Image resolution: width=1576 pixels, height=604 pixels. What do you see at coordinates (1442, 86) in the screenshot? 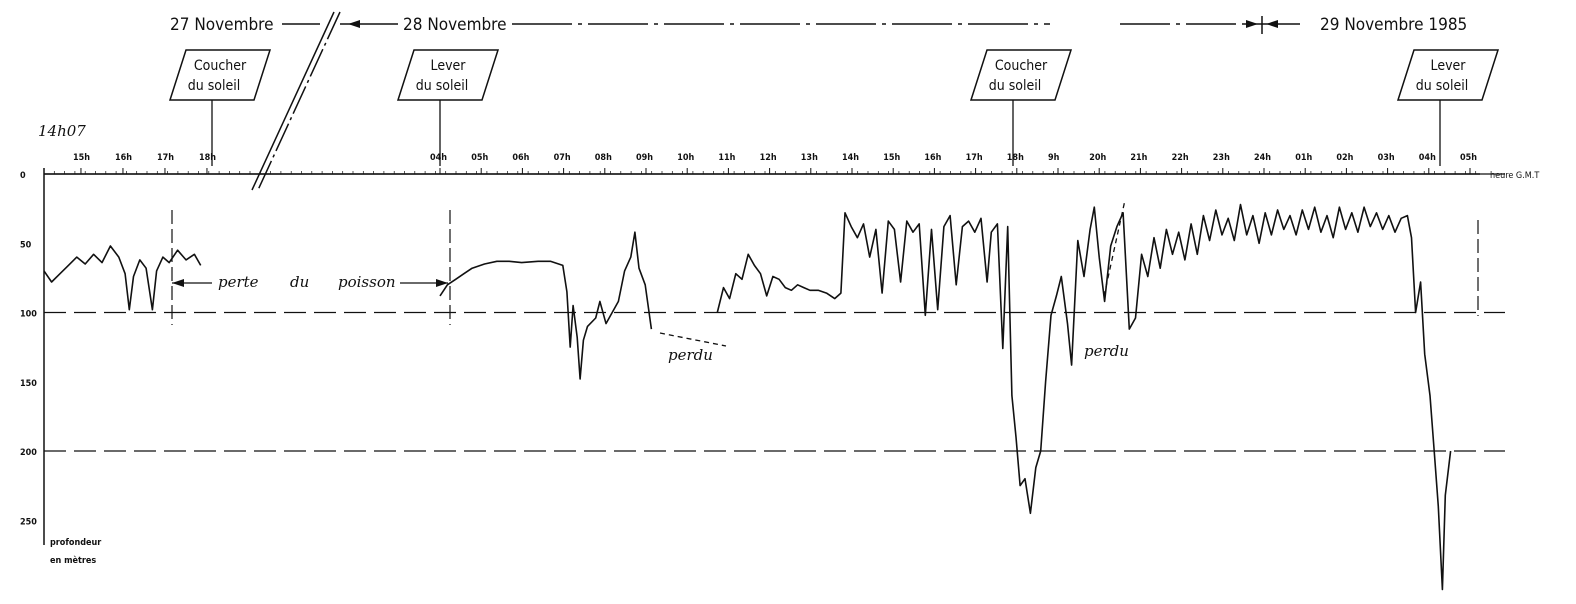
I see `event-label2-3: du soleil` at bounding box center [1442, 86].